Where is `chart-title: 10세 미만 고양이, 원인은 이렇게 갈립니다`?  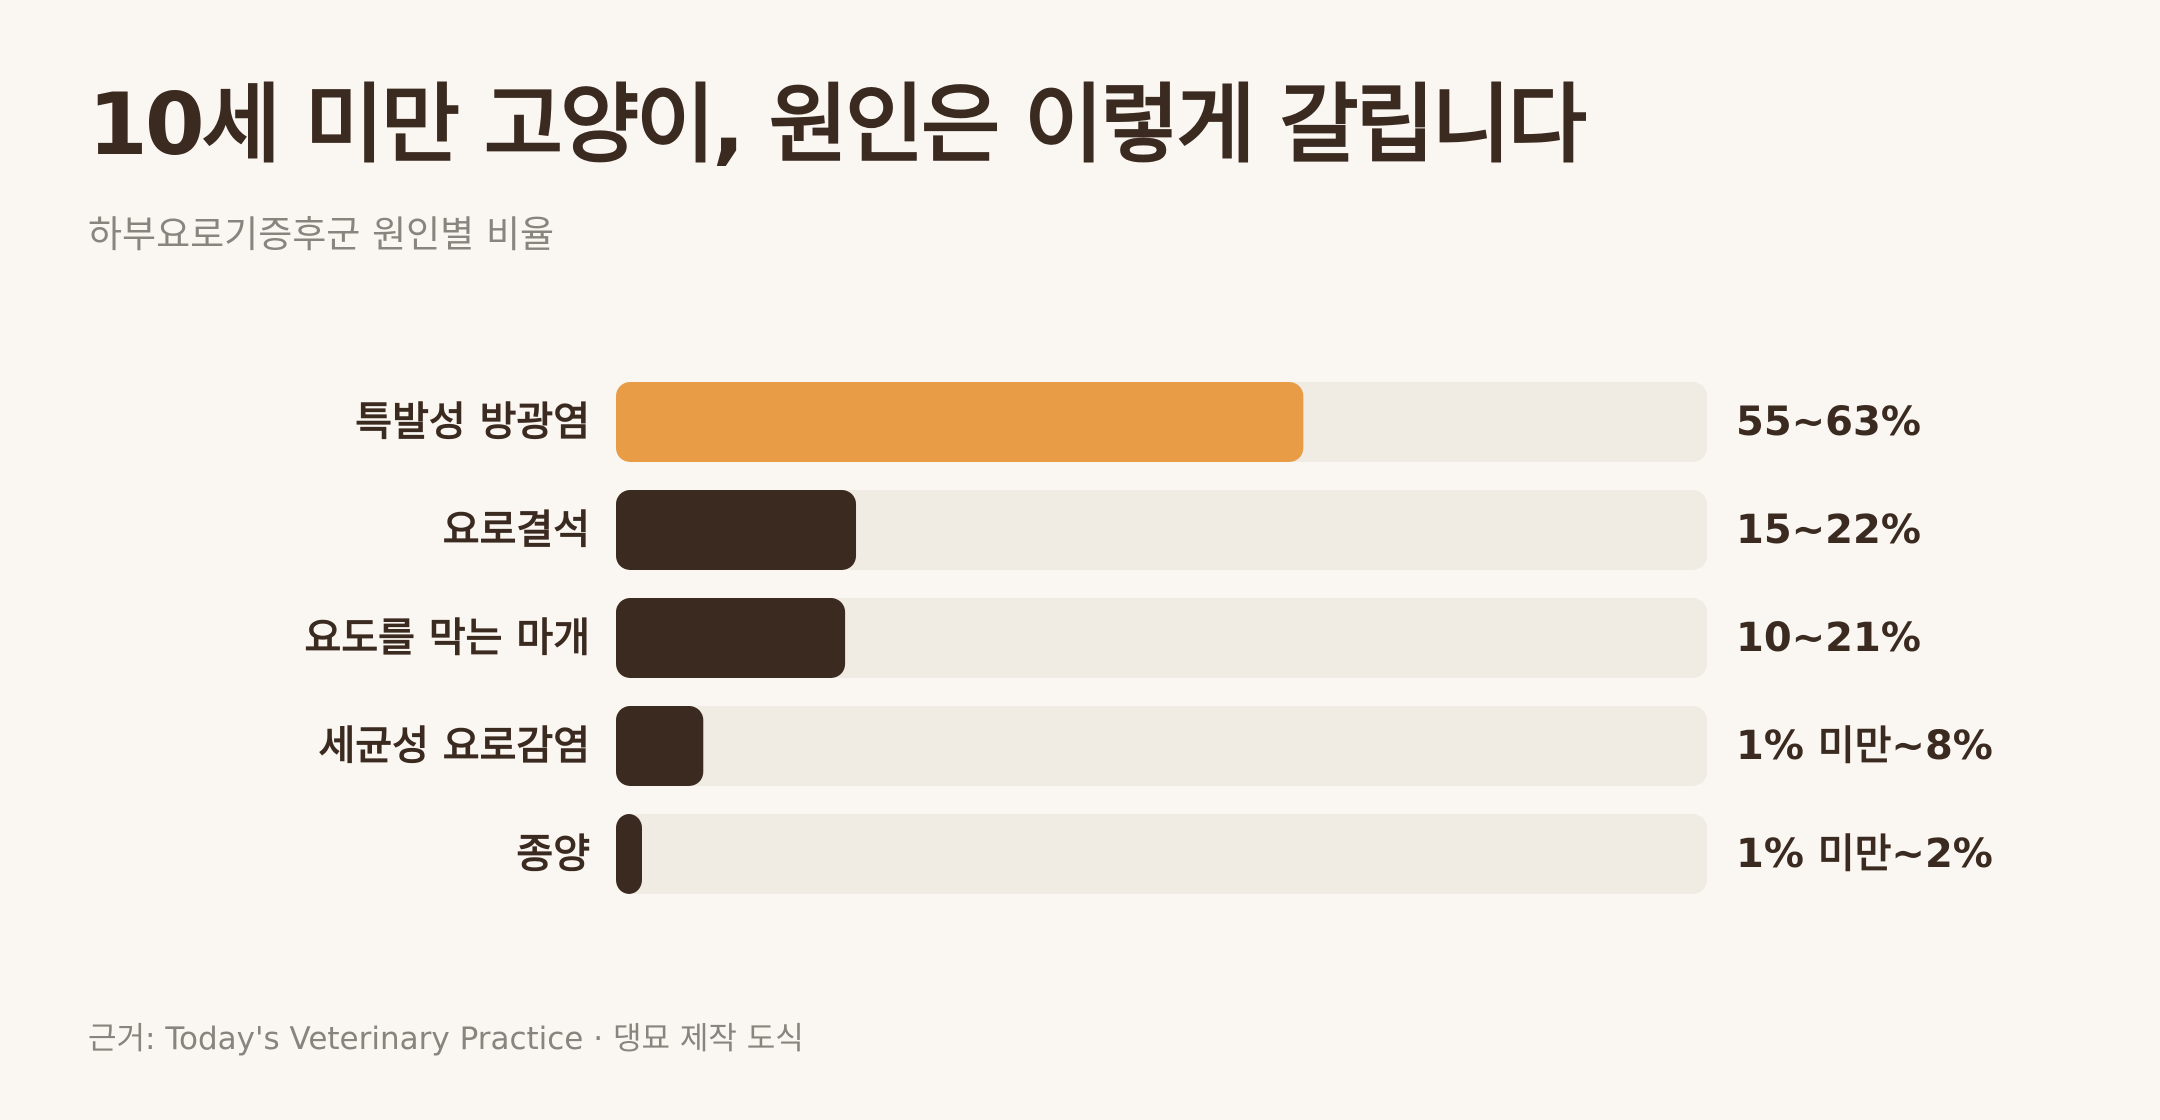
chart-title: 10세 미만 고양이, 원인은 이렇게 갈립니다 is located at coordinates (837, 125).